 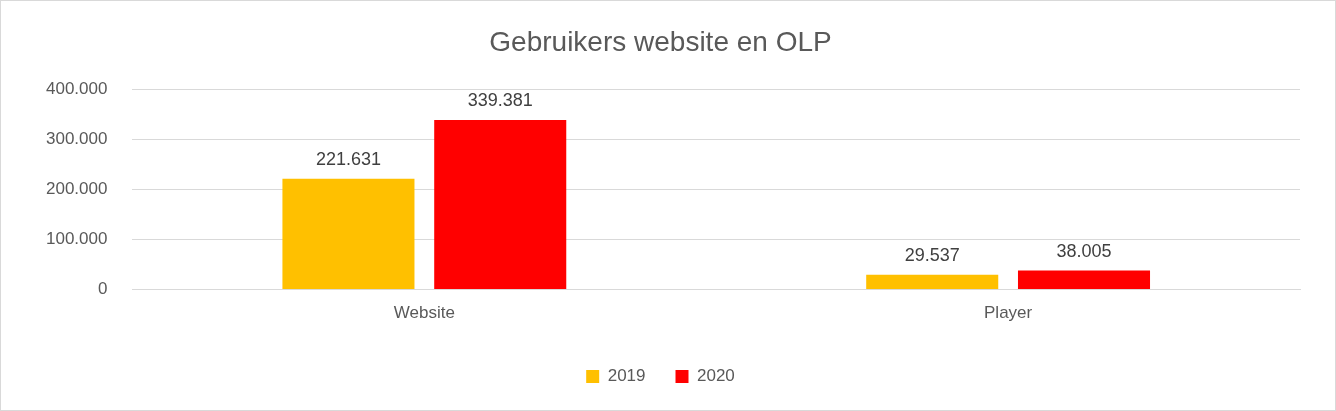 What do you see at coordinates (424, 313) in the screenshot?
I see `x-tick-label: Website` at bounding box center [424, 313].